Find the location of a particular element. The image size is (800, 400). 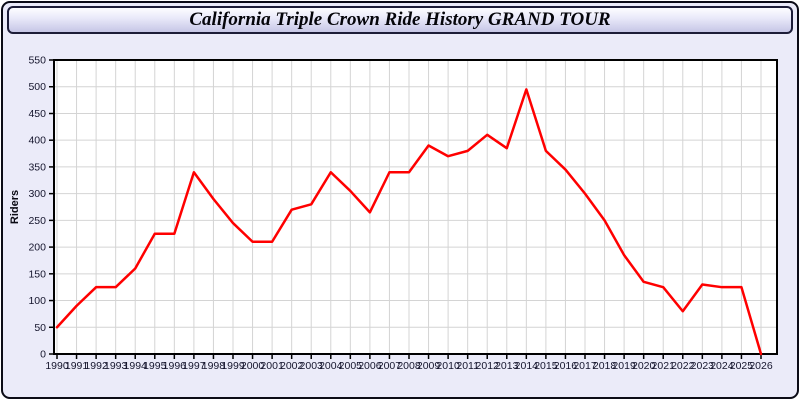

x-tick-label: 1998 is located at coordinates (214, 366).